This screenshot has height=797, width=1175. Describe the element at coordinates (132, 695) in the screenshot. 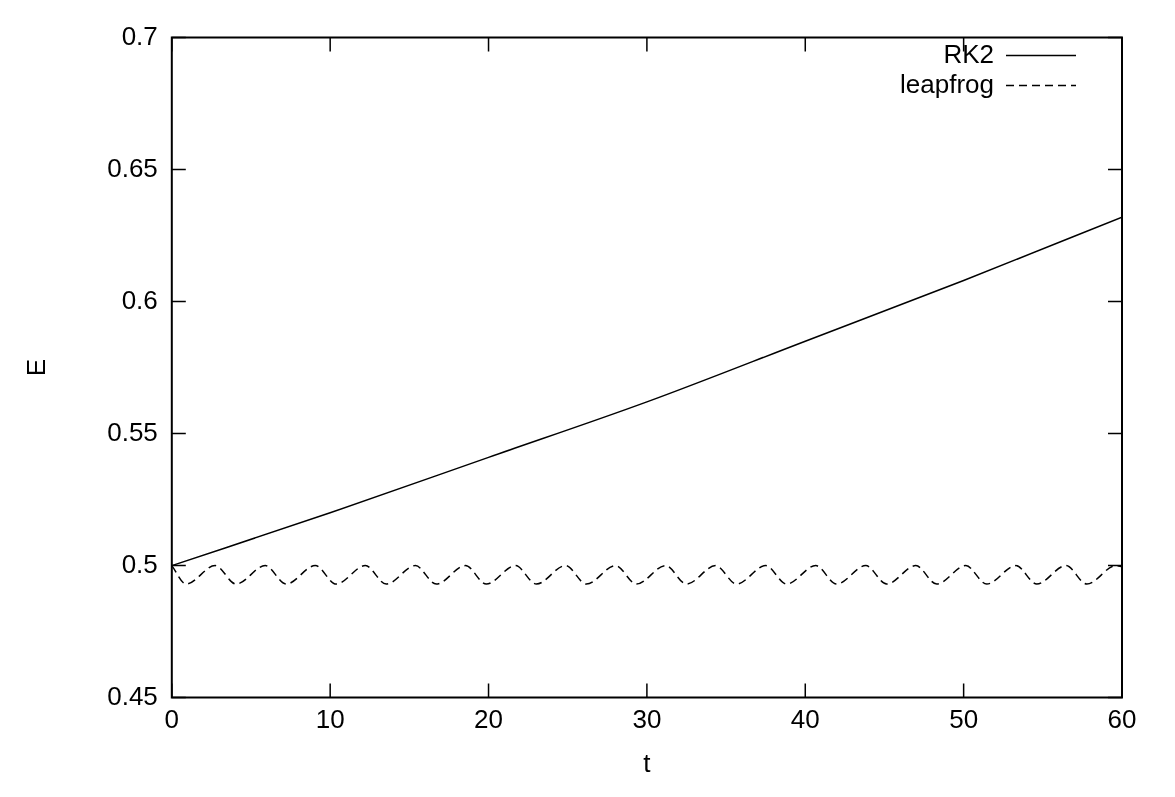

I see `y-tick-label: 0.45` at that location.